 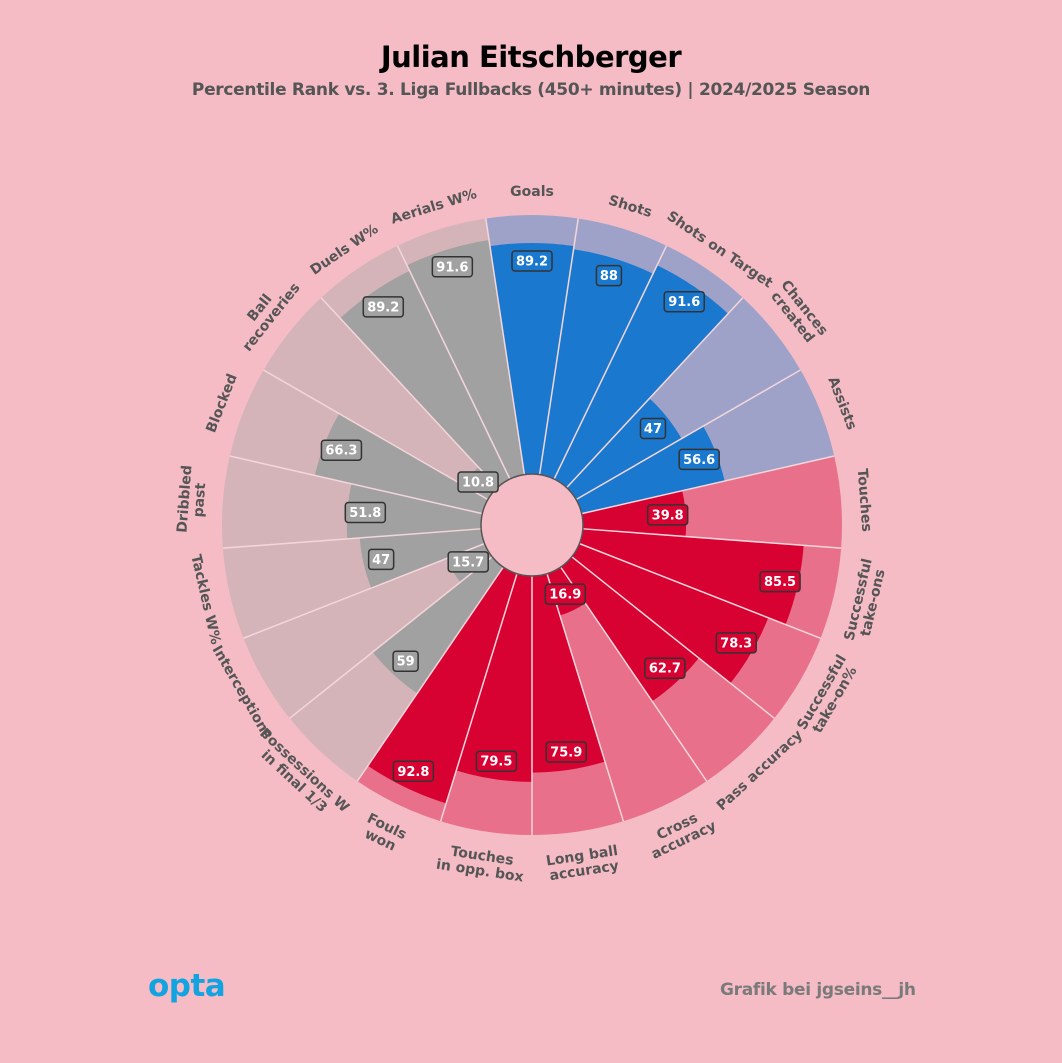 I want to click on value-label: 78.3, so click(x=736, y=643).